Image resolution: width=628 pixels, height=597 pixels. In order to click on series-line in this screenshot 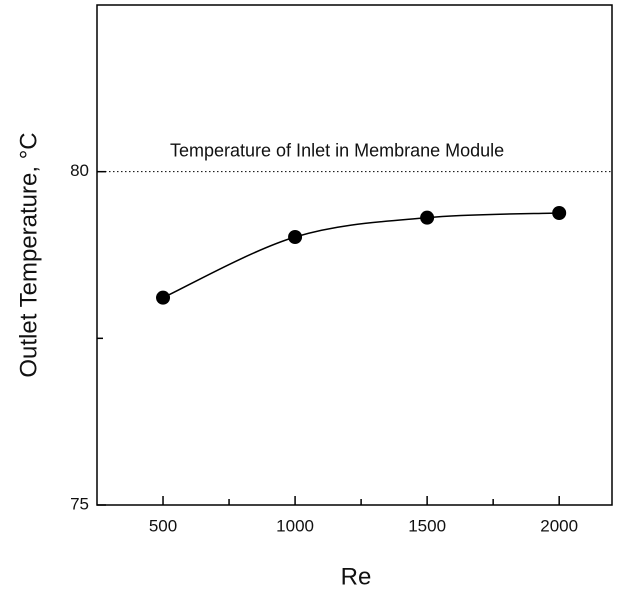, I will do `click(361, 255)`.